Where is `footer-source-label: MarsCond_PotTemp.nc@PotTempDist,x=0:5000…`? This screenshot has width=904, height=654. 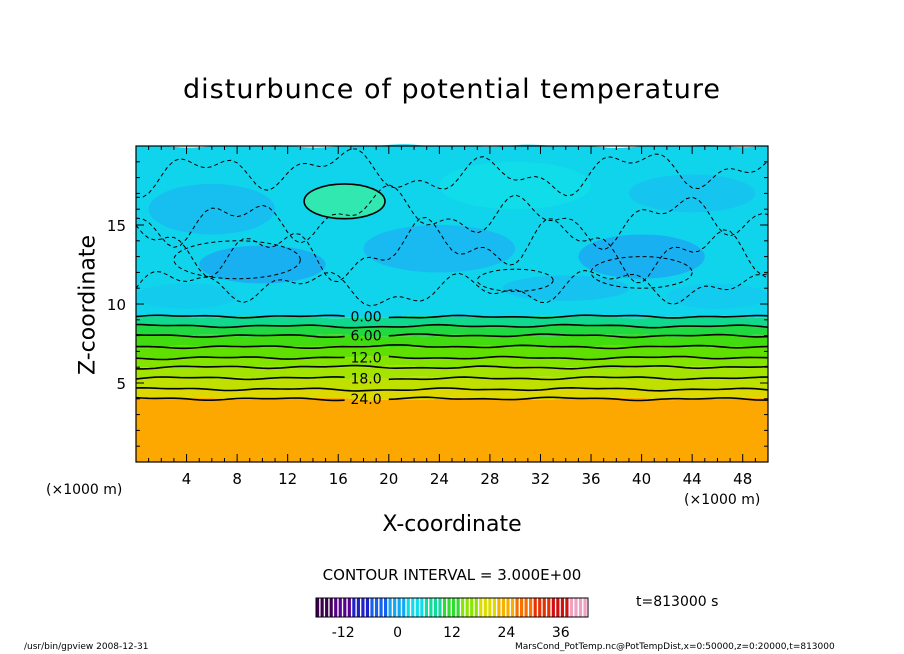
footer-source-label: MarsCond_PotTemp.nc@PotTempDist,x=0:5000… is located at coordinates (675, 647).